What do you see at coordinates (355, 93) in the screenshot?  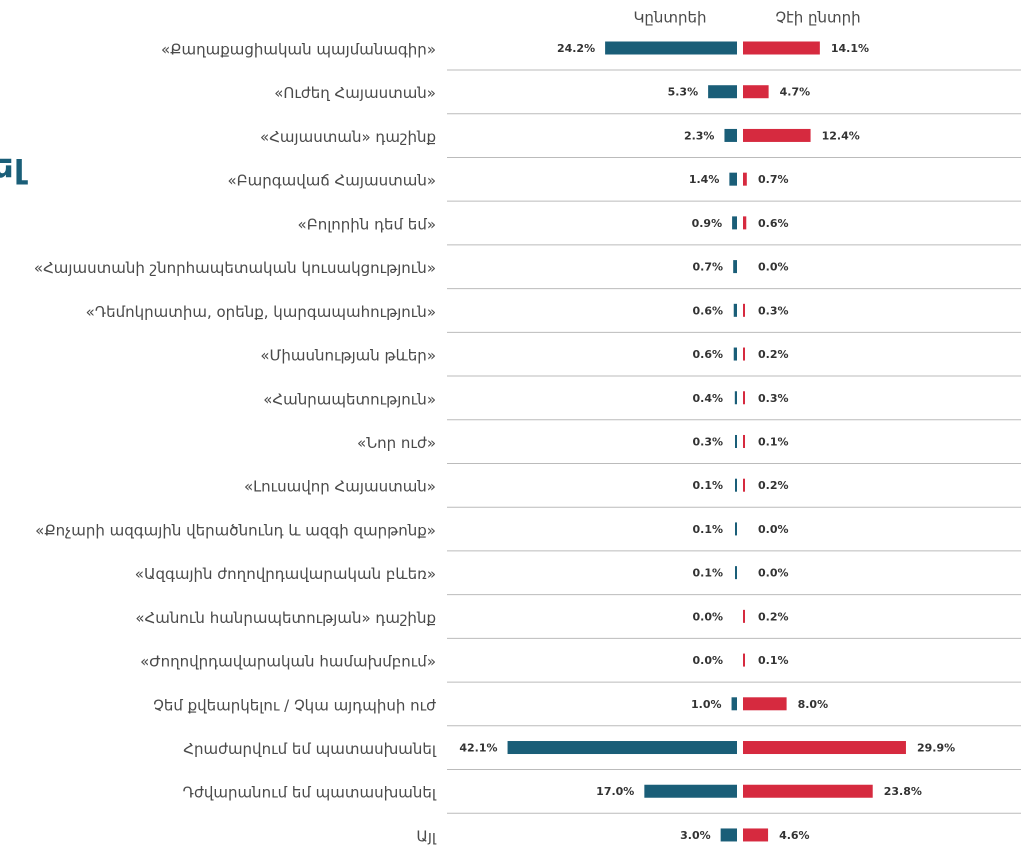 I see `category-label: «Ուժեղ Հայաստան»` at bounding box center [355, 93].